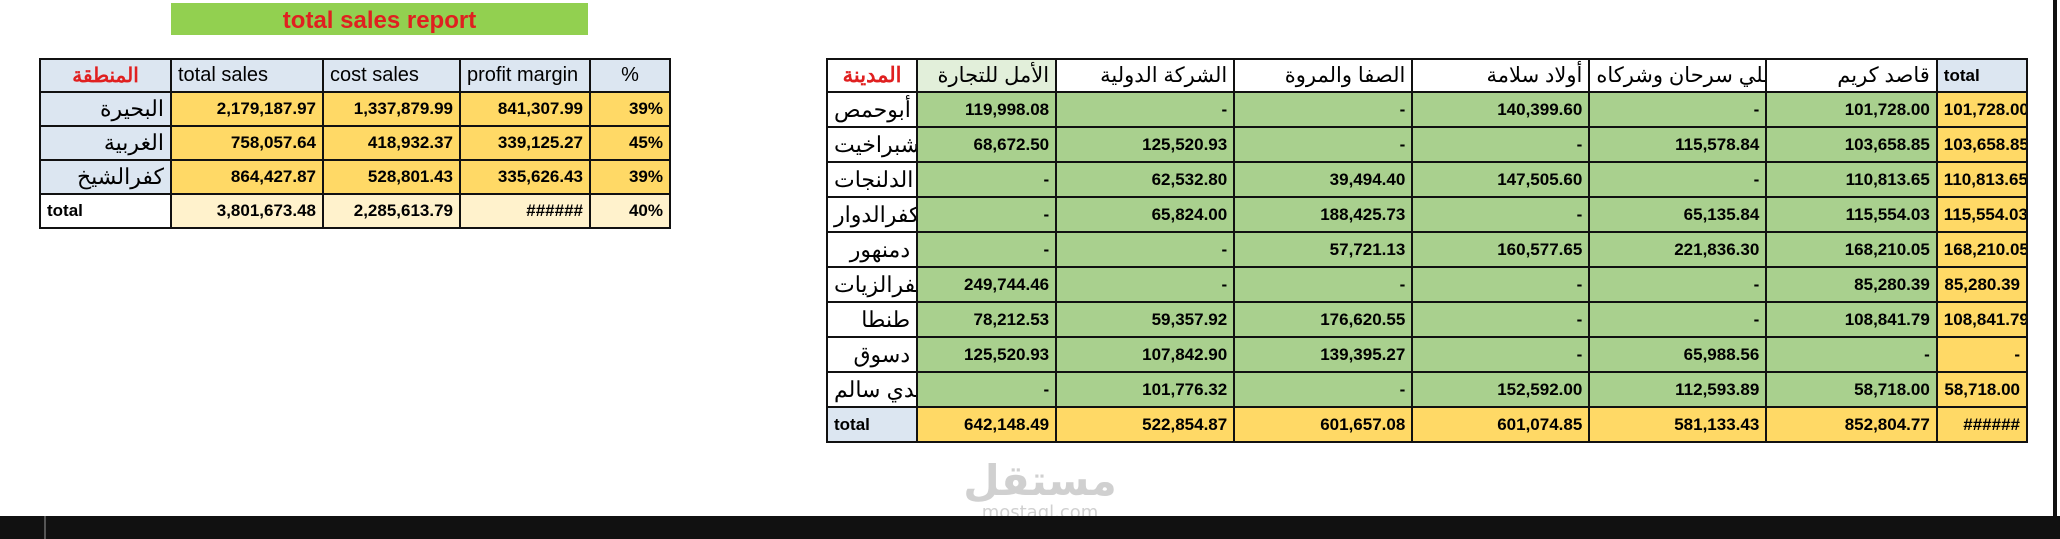 The width and height of the screenshot is (2060, 539). I want to click on value-cell-awlad-salama: 160,577.65, so click(1501, 249).